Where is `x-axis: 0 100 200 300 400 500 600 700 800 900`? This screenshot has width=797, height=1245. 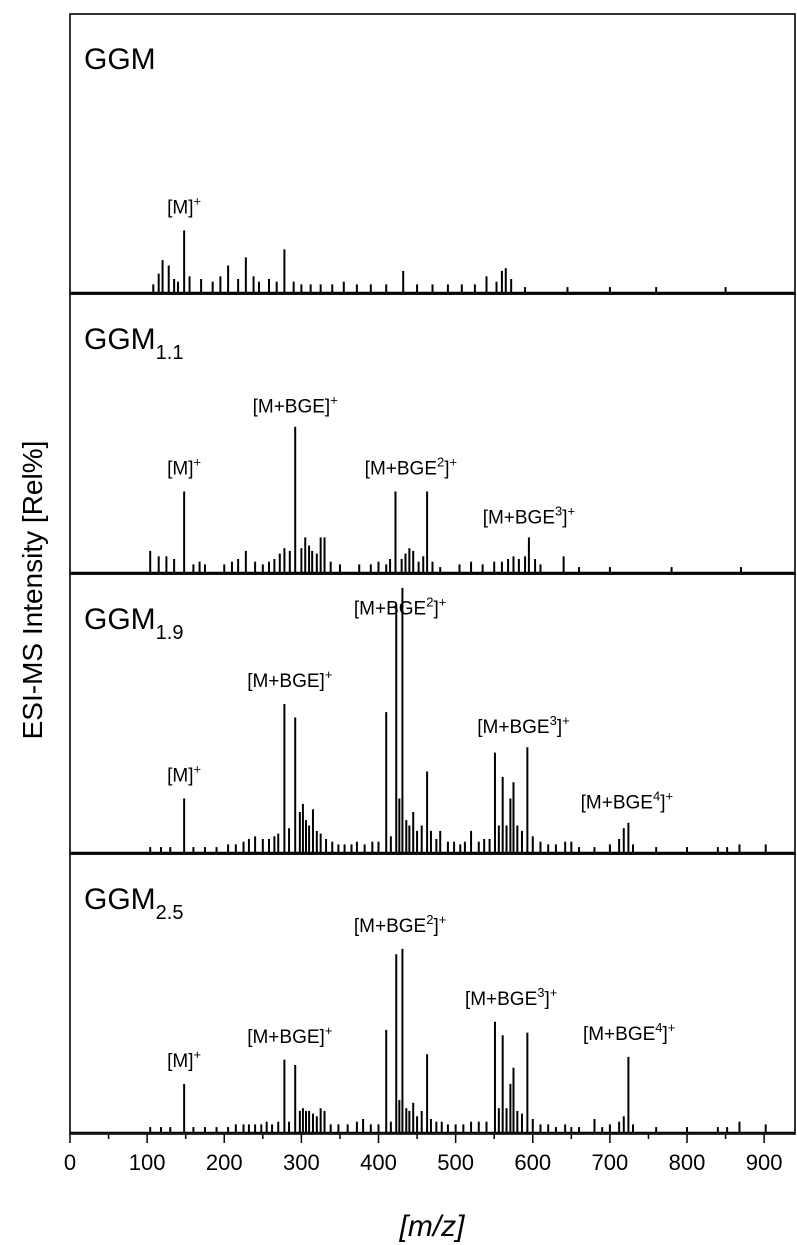
x-axis: 0 100 200 300 400 500 600 700 800 900 is located at coordinates (423, 1154).